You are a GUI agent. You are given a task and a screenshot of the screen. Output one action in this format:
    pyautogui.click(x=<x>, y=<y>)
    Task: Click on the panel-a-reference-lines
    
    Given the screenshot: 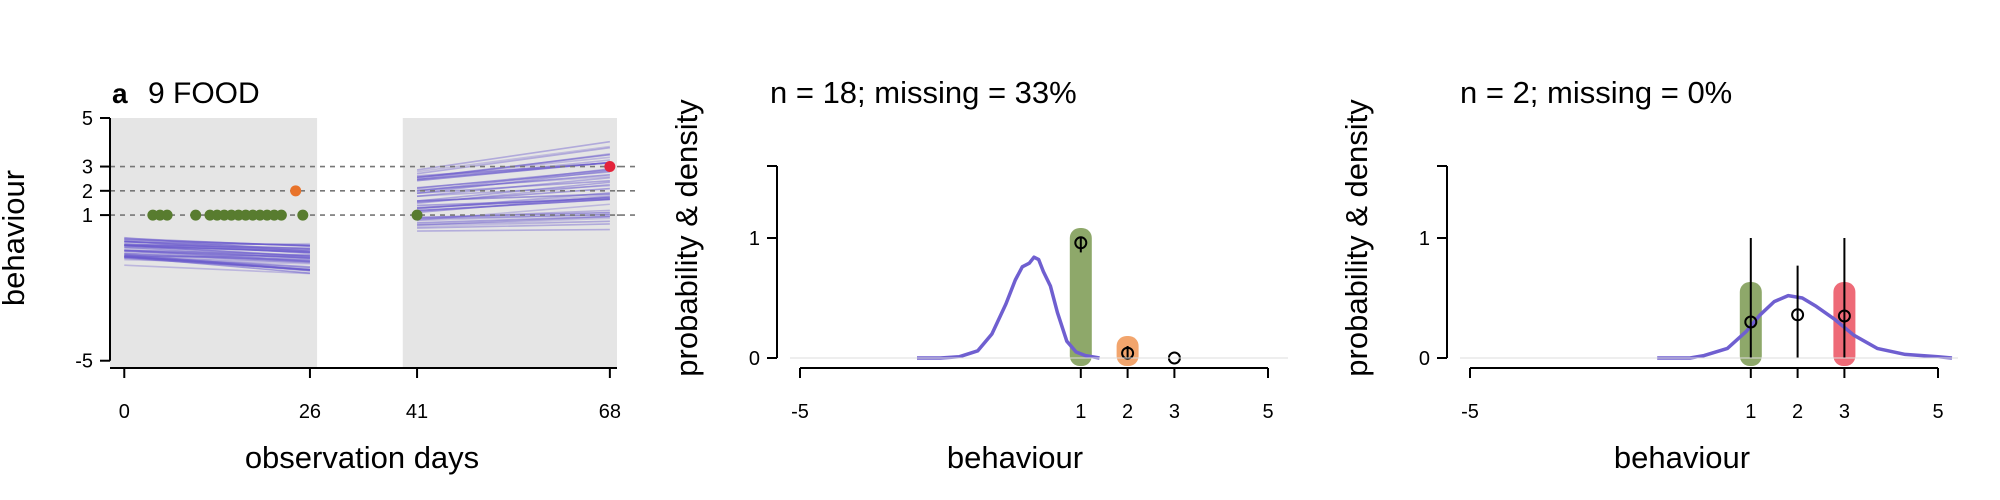 What is the action you would take?
    pyautogui.click(x=373, y=190)
    